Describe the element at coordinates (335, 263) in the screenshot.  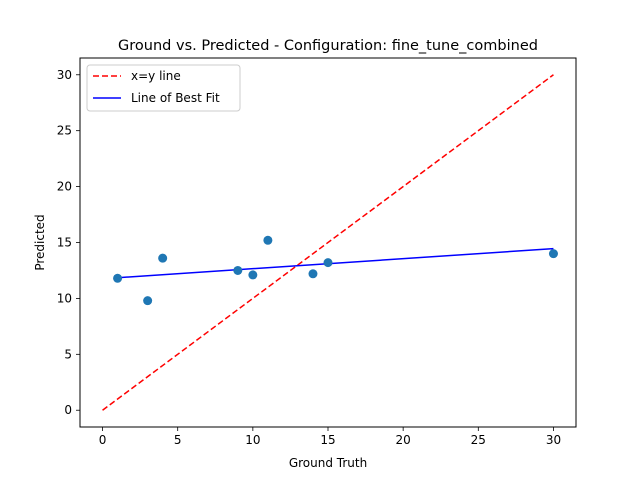
I see `best-fit-line` at that location.